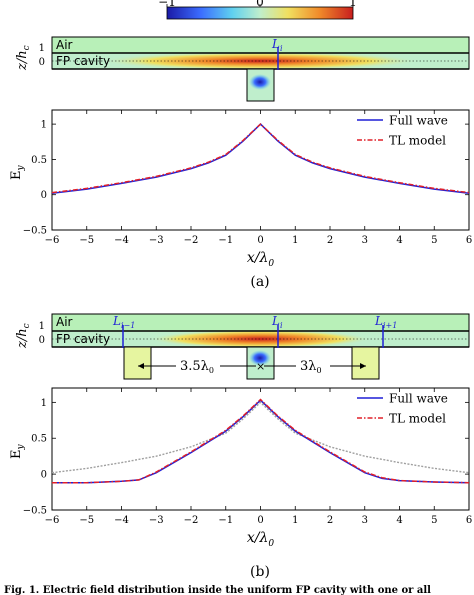  I want to click on ytick-top-b: 1, so click(42, 326).